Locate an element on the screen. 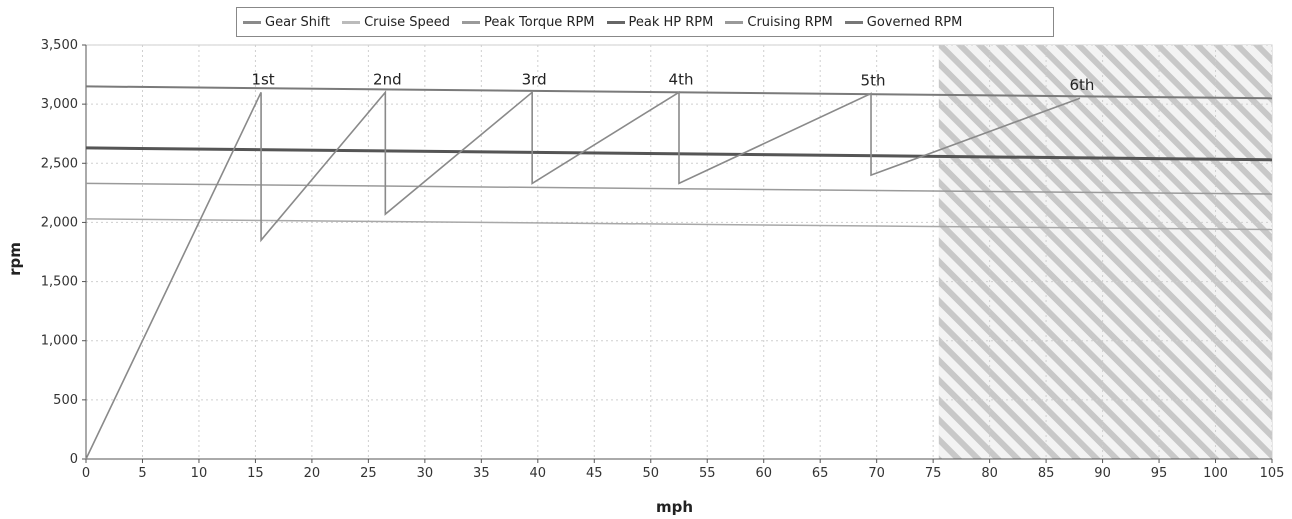 This screenshot has height=519, width=1292. y-tick-label: 2,000 is located at coordinates (59, 222).